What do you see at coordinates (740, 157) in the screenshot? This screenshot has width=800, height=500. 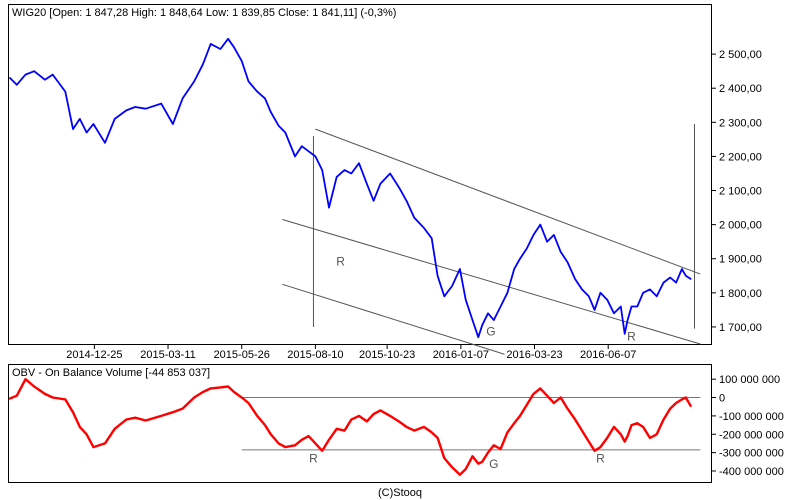 I see `price-y-axis-tick-label: 2 200,00` at bounding box center [740, 157].